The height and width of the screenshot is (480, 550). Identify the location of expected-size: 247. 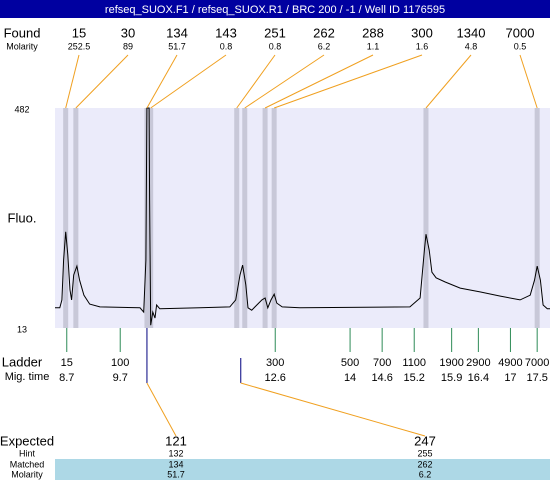
(425, 440).